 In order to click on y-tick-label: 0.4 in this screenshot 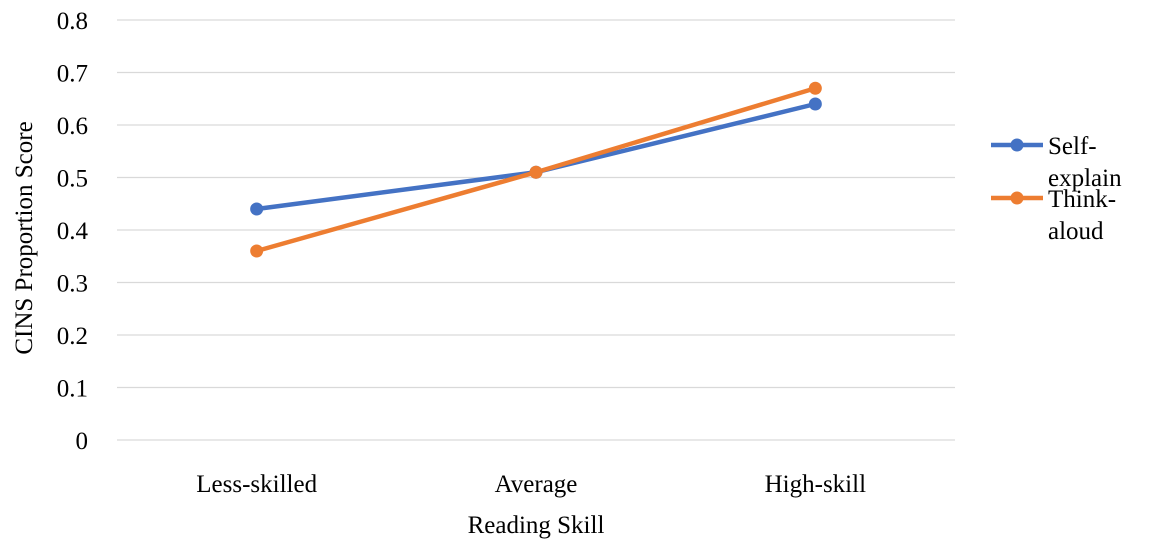, I will do `click(73, 231)`.